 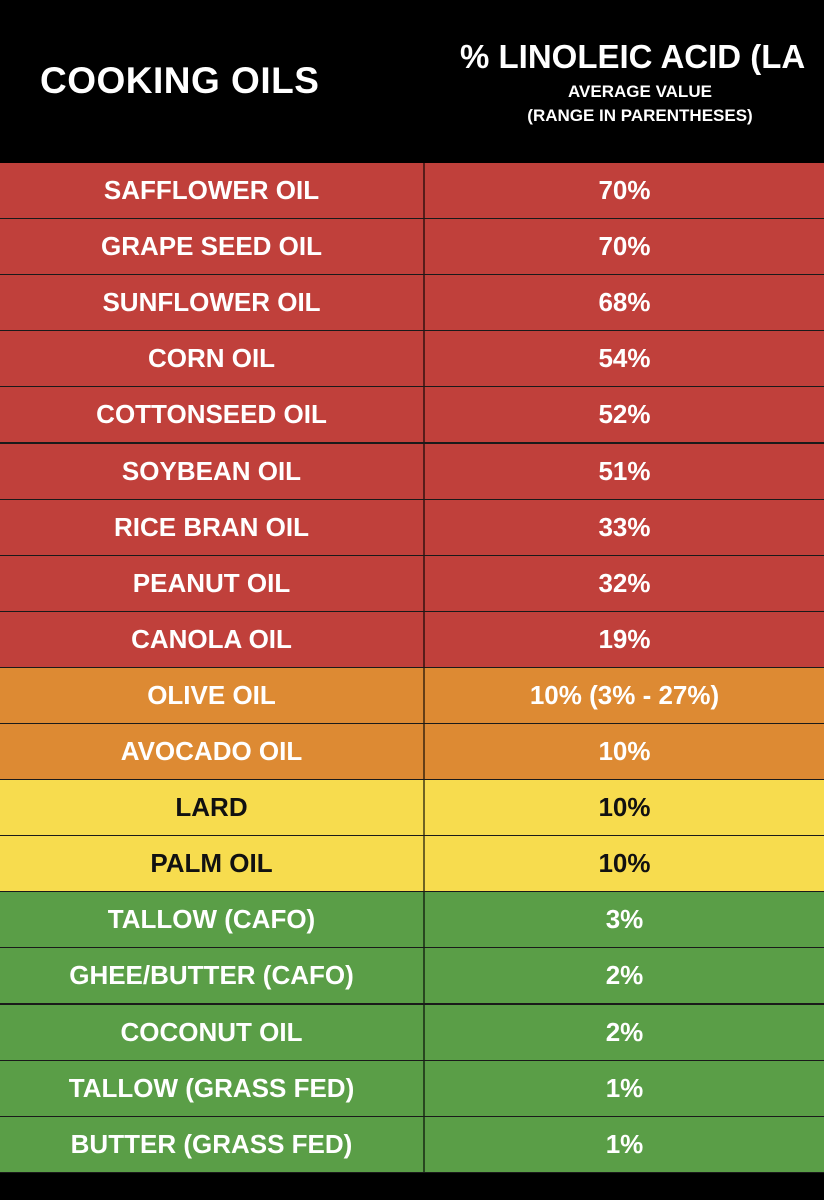 I want to click on oil-name-cell: COTTONSEED OIL, so click(x=212, y=415).